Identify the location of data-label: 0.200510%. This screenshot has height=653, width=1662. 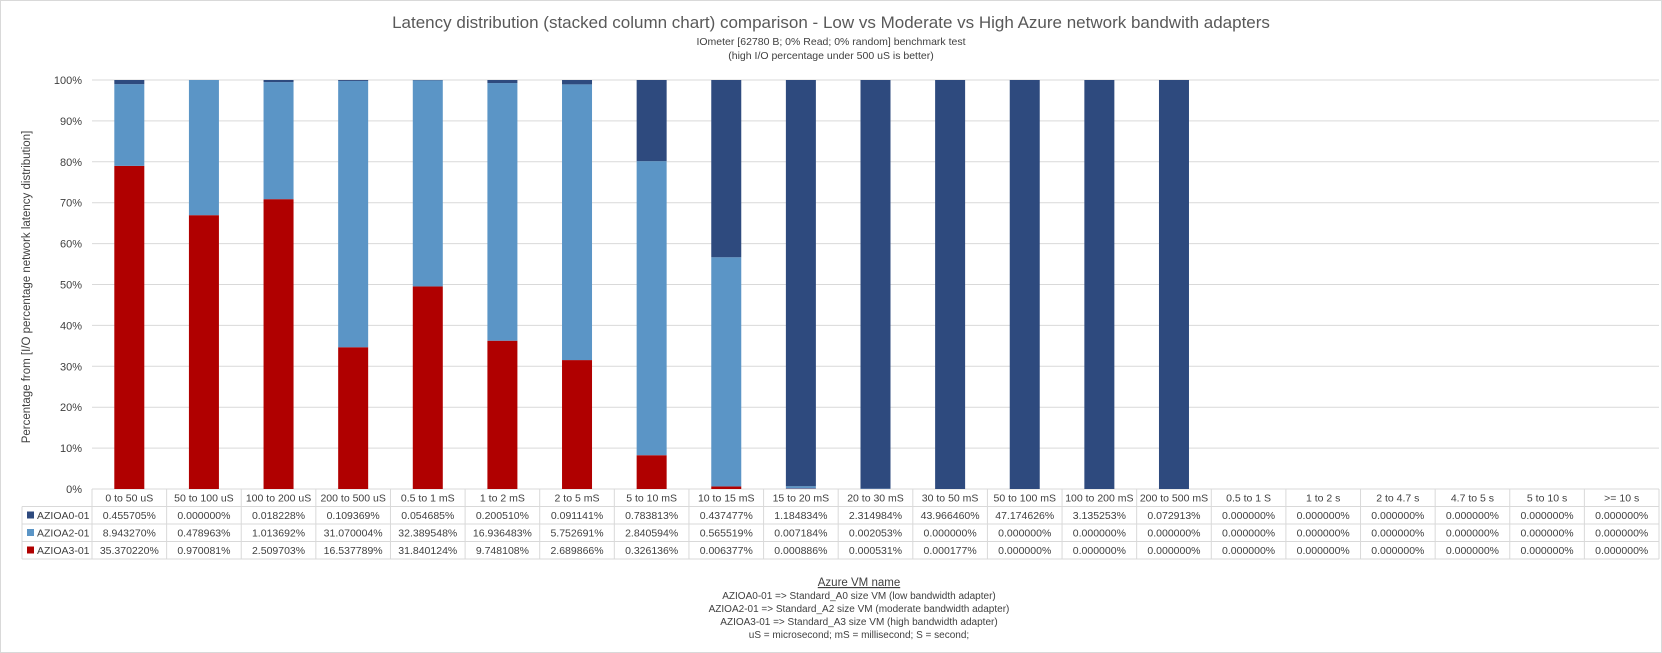
(502, 516).